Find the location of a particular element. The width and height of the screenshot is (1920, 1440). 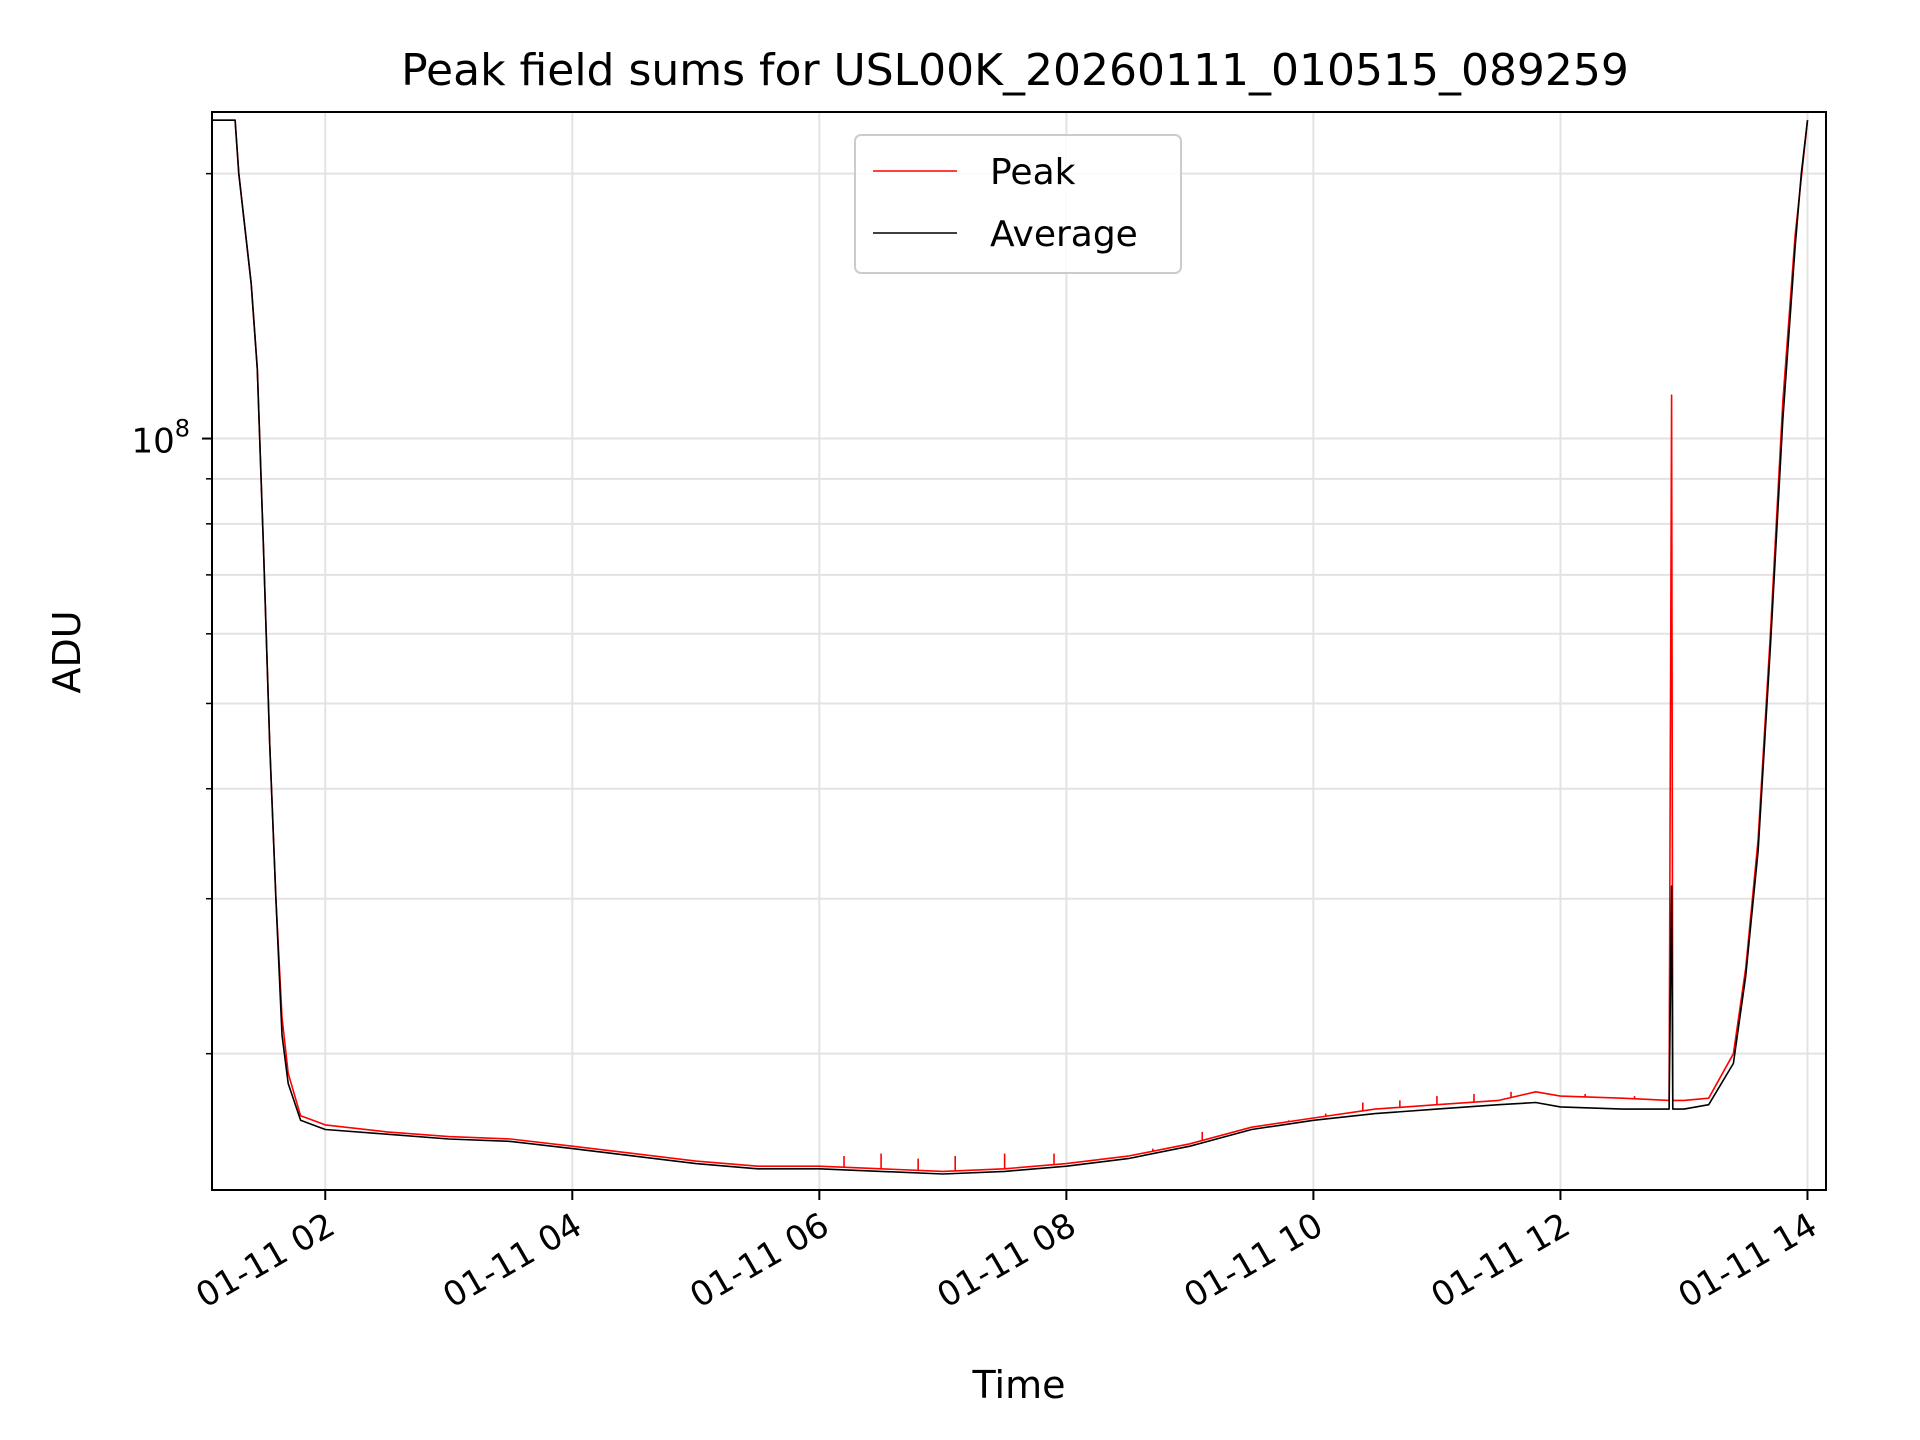

y-tick-label: 108 is located at coordinates (160, 438).